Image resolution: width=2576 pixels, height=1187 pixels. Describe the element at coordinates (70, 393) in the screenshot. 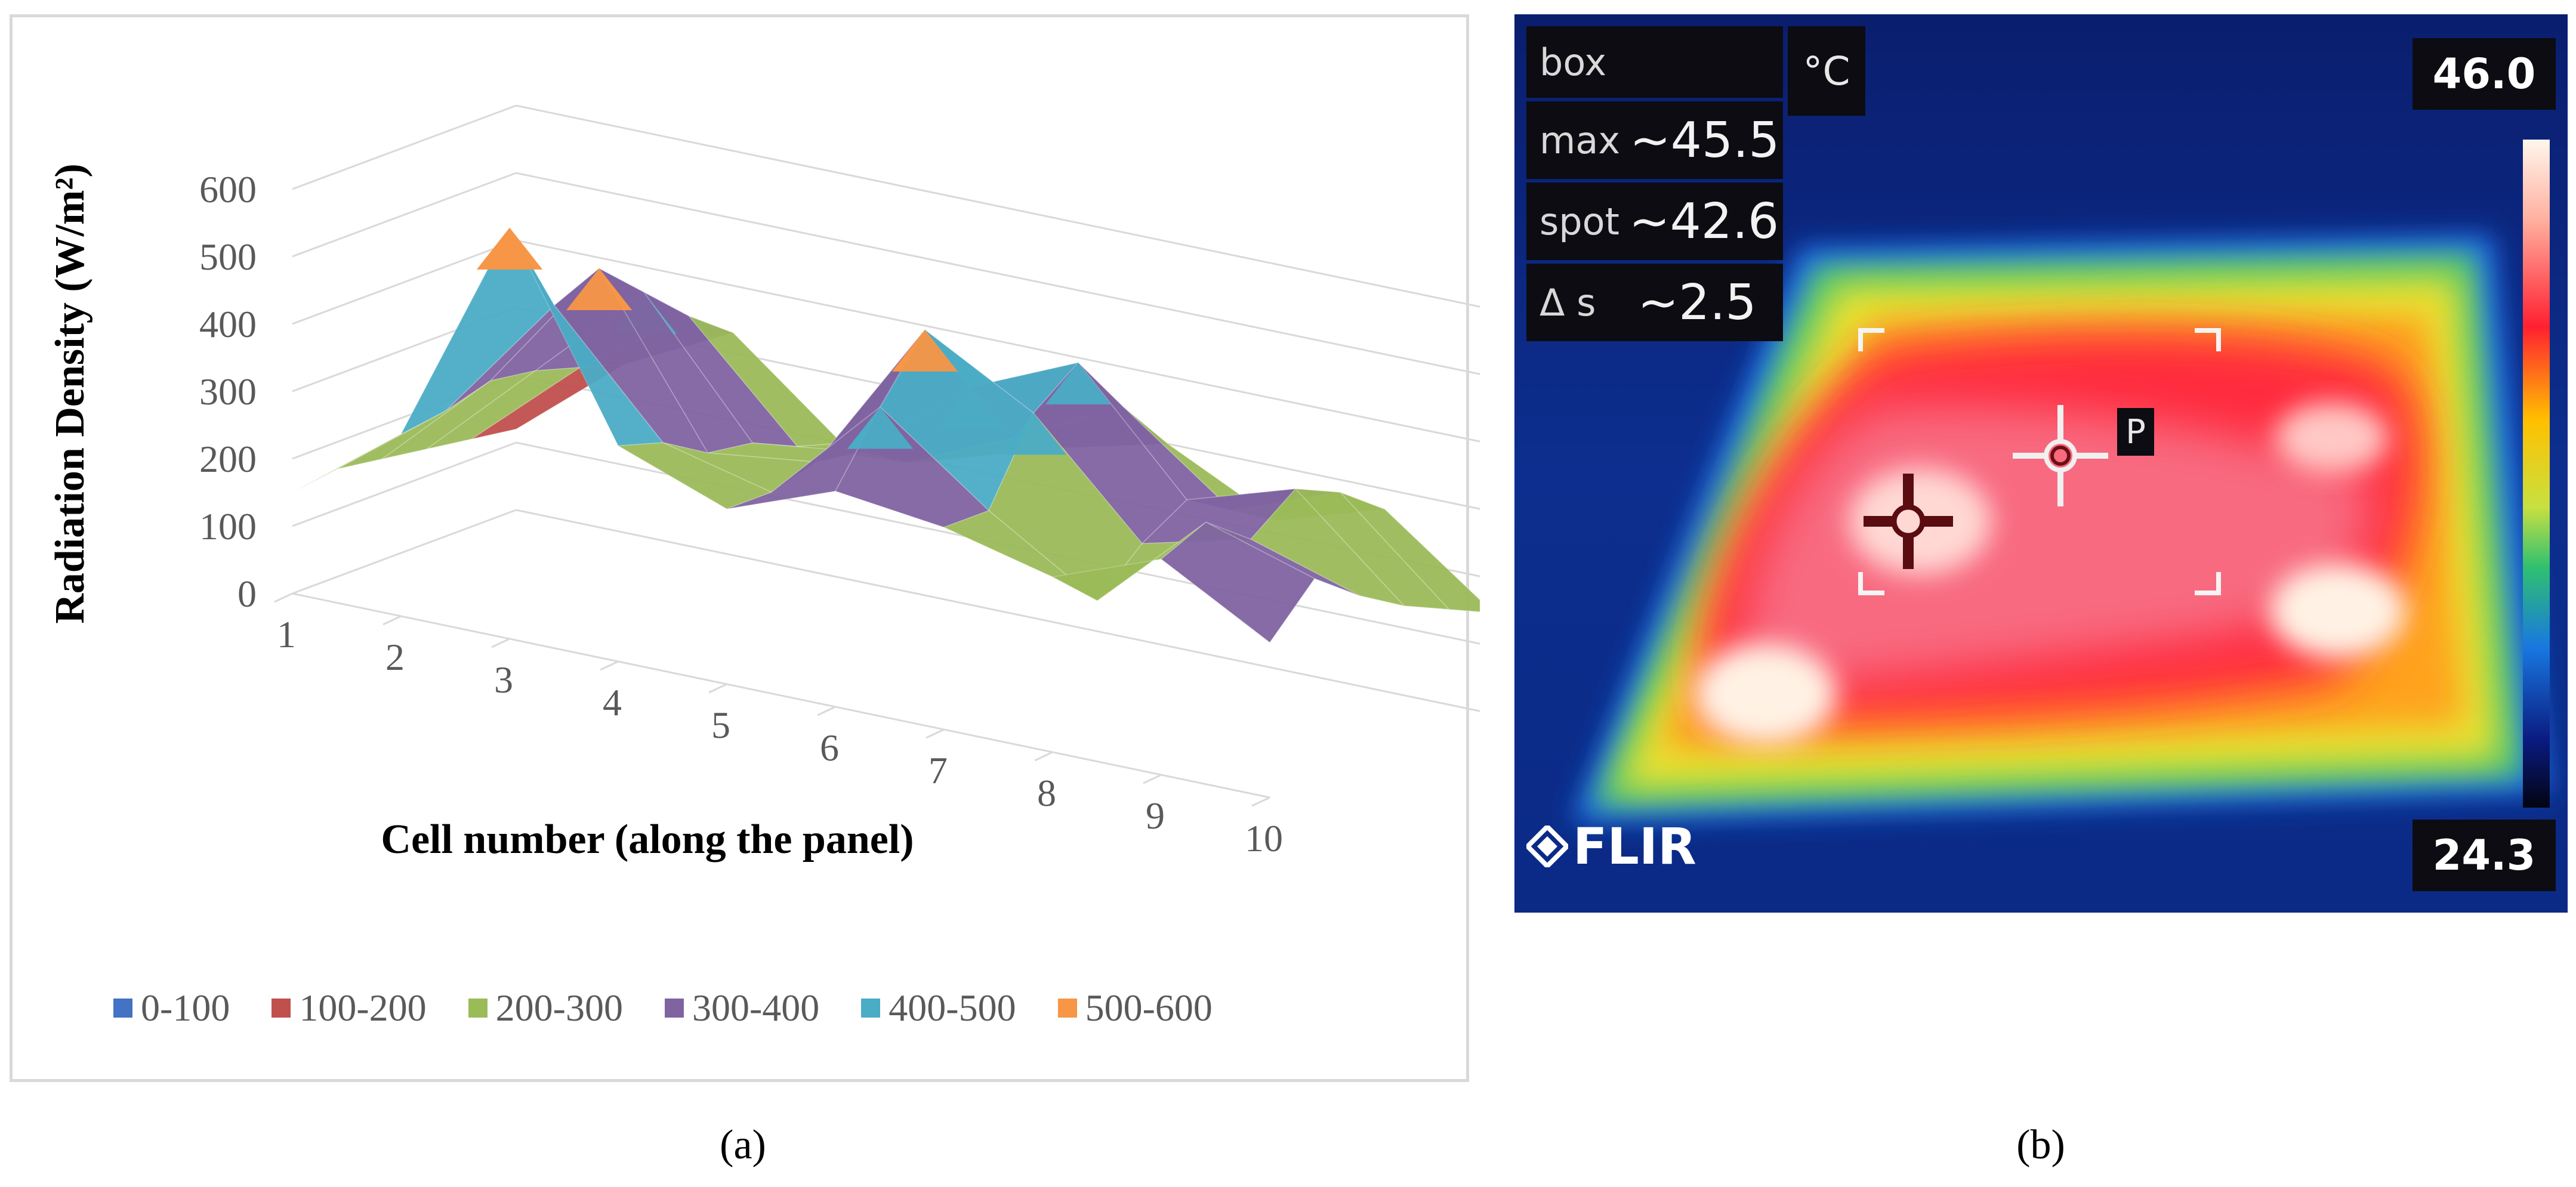

I see `y-axis-title: Radiation Density (W/m²)` at that location.